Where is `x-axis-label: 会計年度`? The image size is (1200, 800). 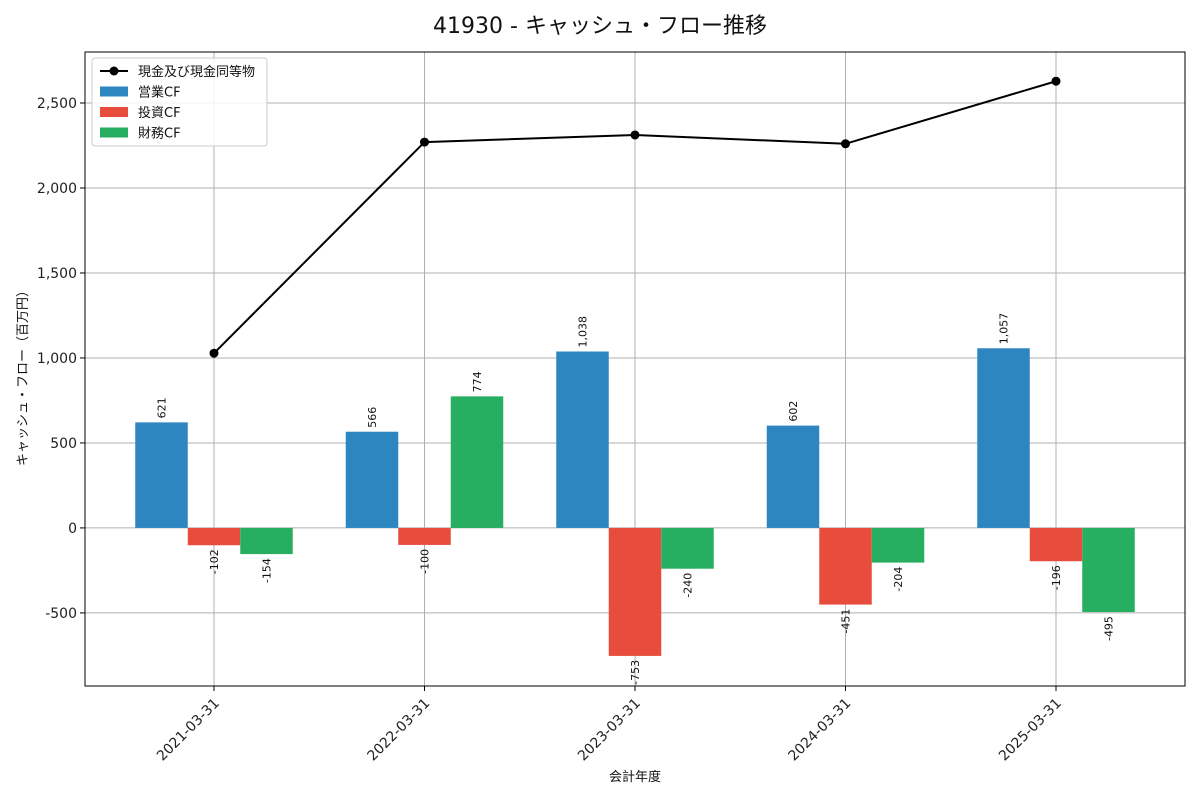
x-axis-label: 会計年度 is located at coordinates (635, 777).